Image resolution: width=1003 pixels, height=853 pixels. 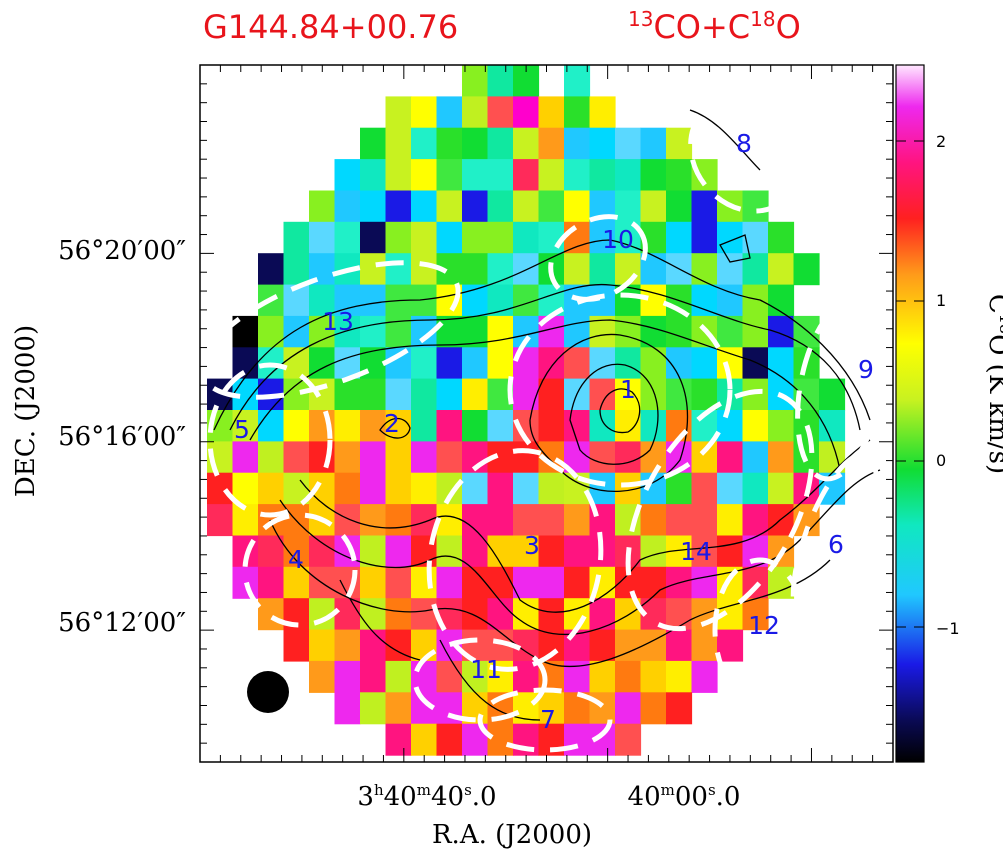 I want to click on region-label-9: 9, so click(x=866, y=369).